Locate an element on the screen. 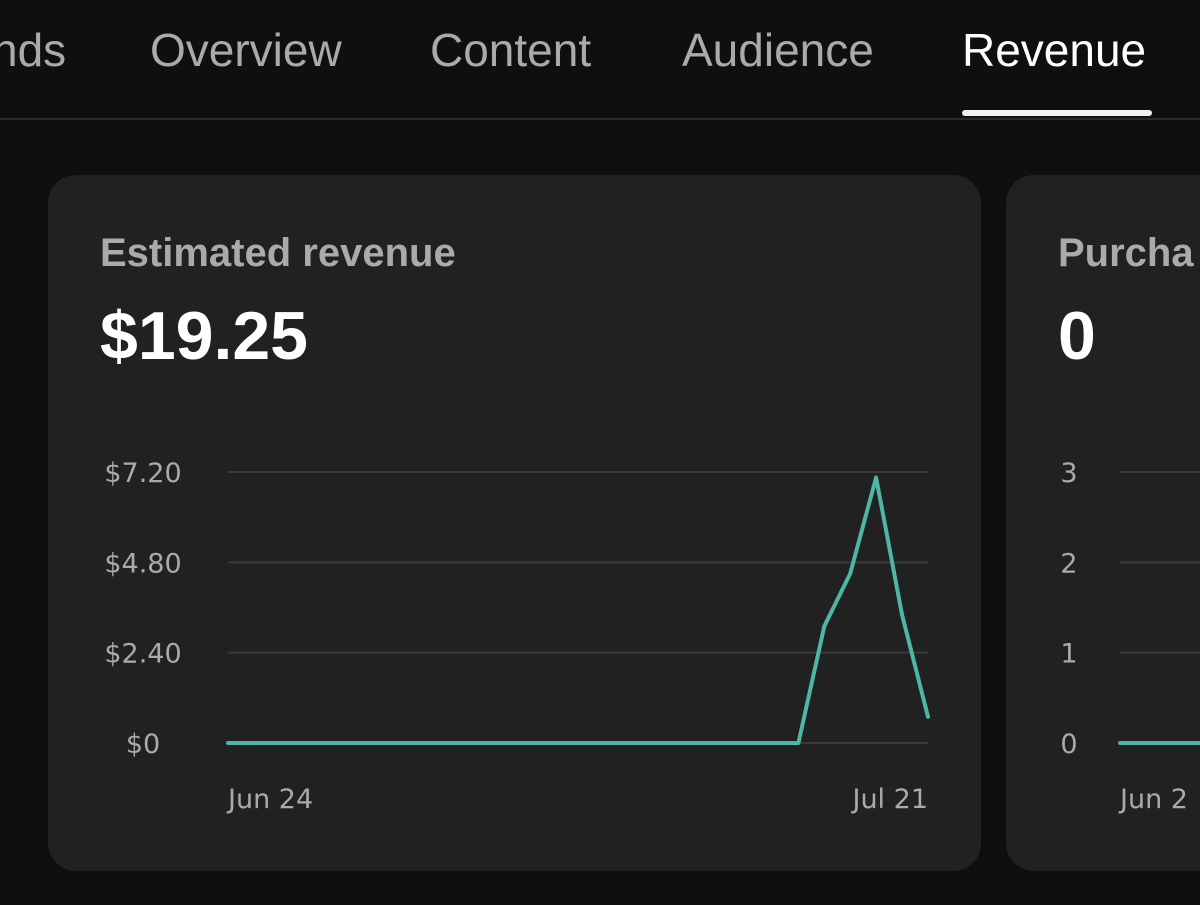 This screenshot has width=1200, height=905. x-start-label: Jun 24 is located at coordinates (269, 799).